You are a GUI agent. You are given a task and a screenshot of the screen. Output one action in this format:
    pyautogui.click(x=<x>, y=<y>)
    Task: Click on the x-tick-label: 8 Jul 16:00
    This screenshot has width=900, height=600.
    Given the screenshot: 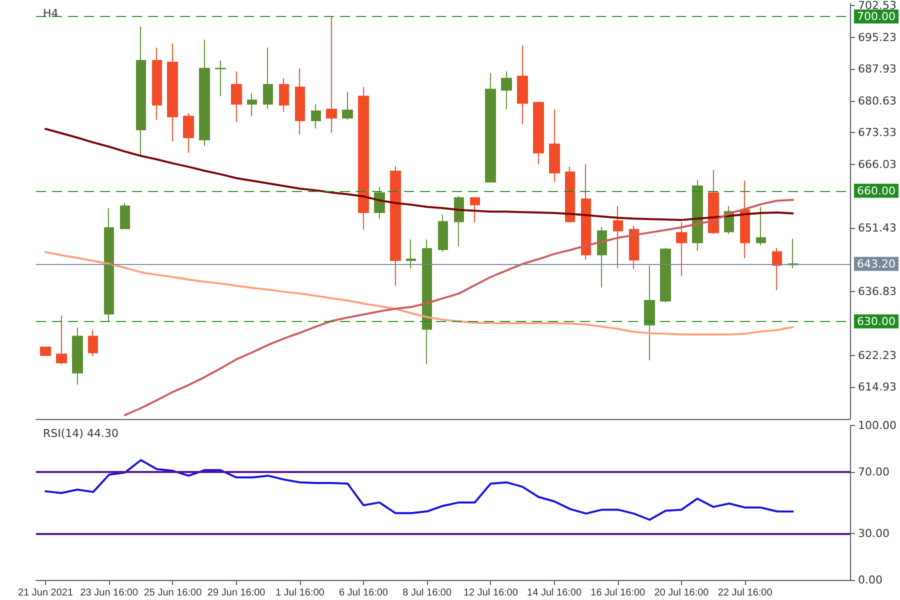 What is the action you would take?
    pyautogui.click(x=427, y=593)
    